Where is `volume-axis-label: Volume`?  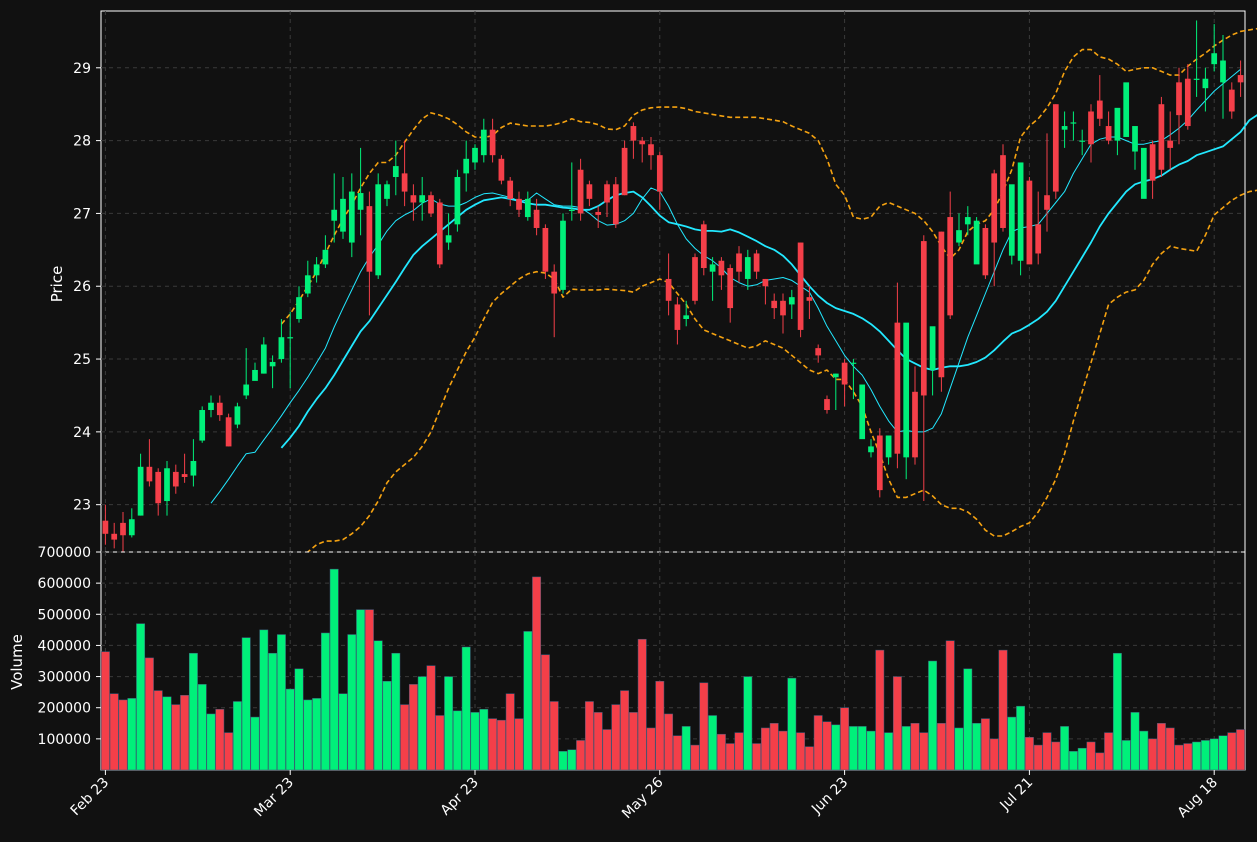 volume-axis-label: Volume is located at coordinates (17, 662).